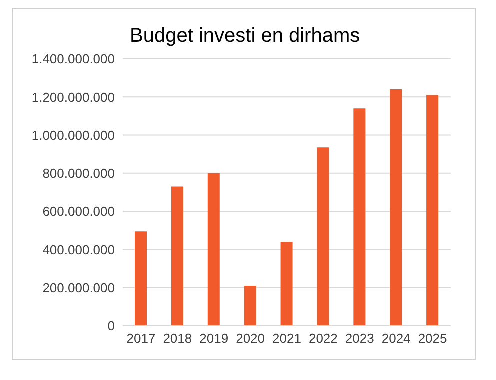 The image size is (496, 380). Describe the element at coordinates (359, 338) in the screenshot. I see `x-tick-label: 2023` at that location.